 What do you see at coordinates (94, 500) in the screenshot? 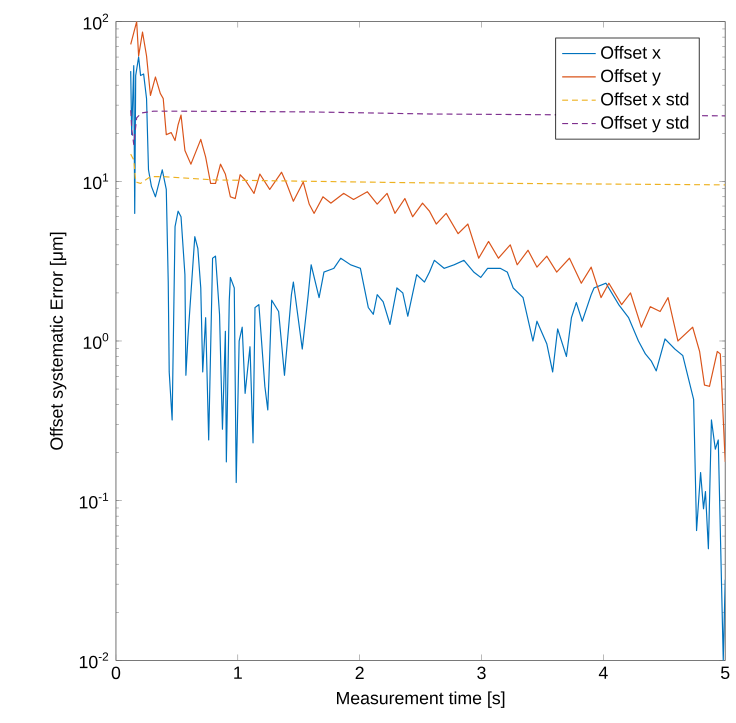
I see `y-tick-label: 10$^{-1}$` at bounding box center [94, 500].